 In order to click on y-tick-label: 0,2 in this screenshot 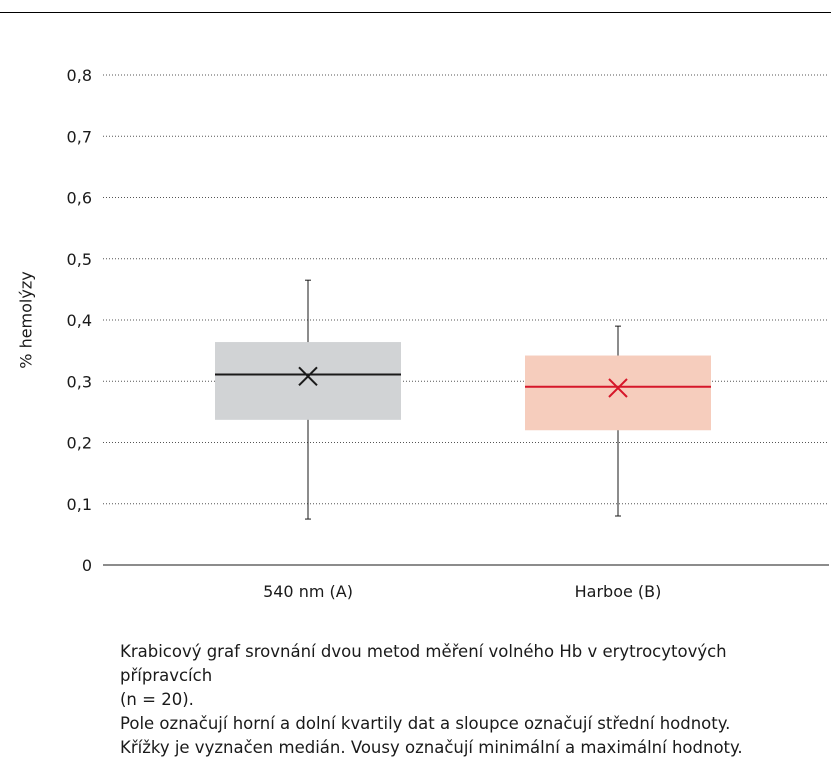, I will do `click(79, 443)`.